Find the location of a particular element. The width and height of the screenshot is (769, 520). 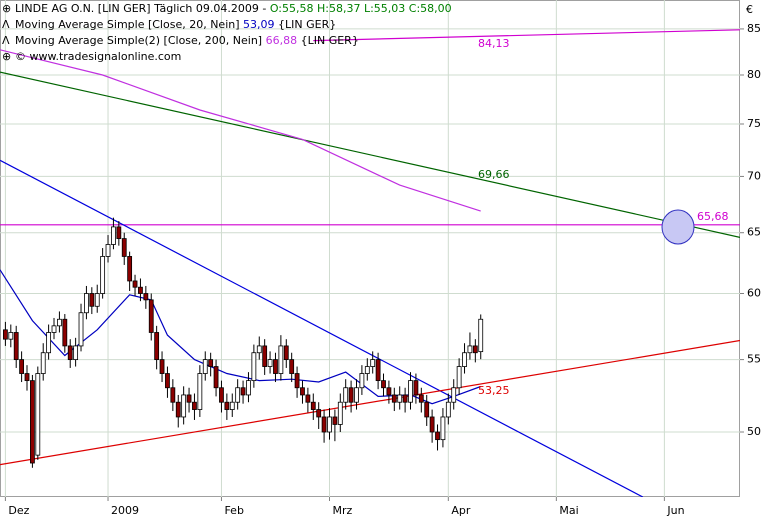

x-tick-label: 2009 is located at coordinates (125, 510).